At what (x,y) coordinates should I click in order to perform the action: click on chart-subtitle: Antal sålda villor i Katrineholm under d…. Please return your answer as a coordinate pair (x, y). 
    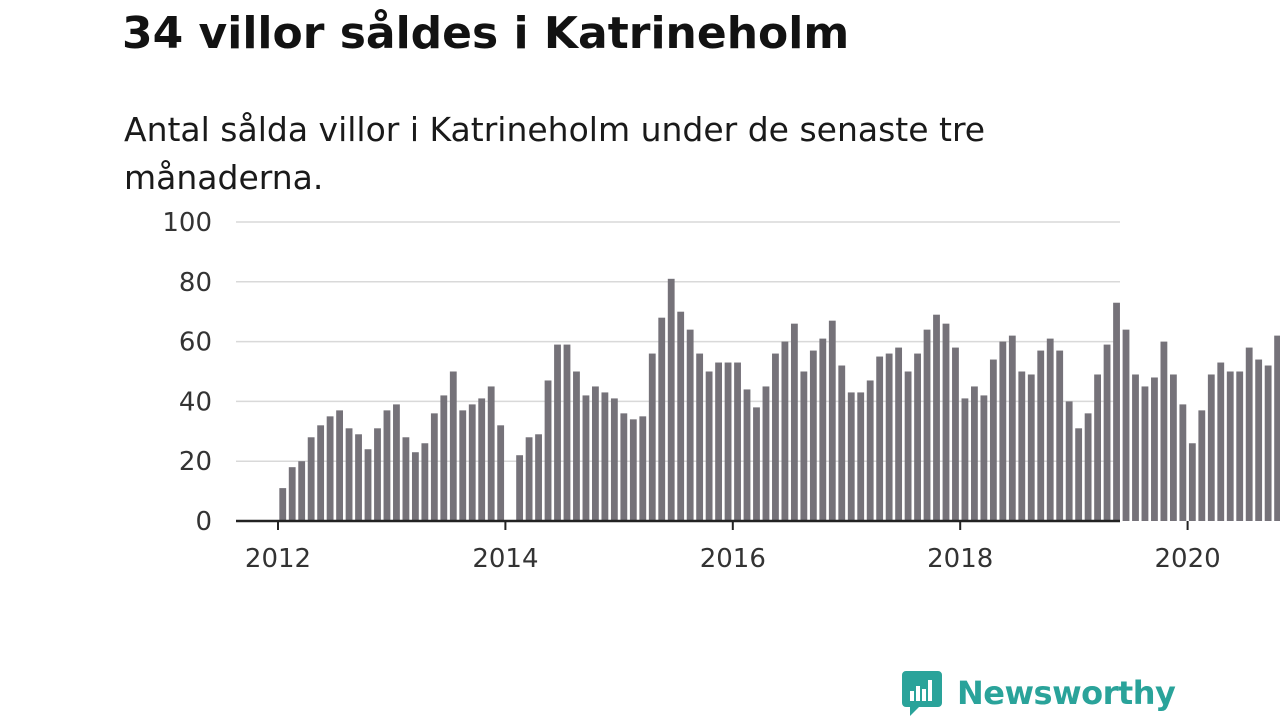
    Looking at the image, I should click on (555, 153).